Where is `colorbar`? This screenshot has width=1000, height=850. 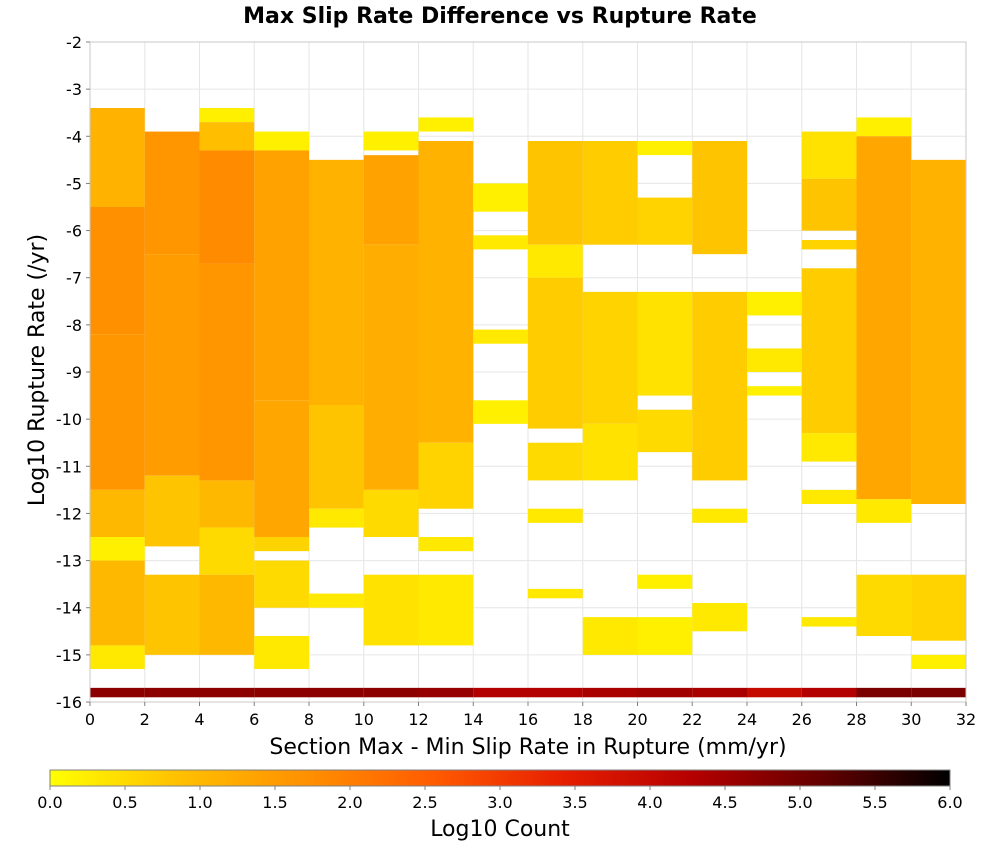
colorbar is located at coordinates (500, 778).